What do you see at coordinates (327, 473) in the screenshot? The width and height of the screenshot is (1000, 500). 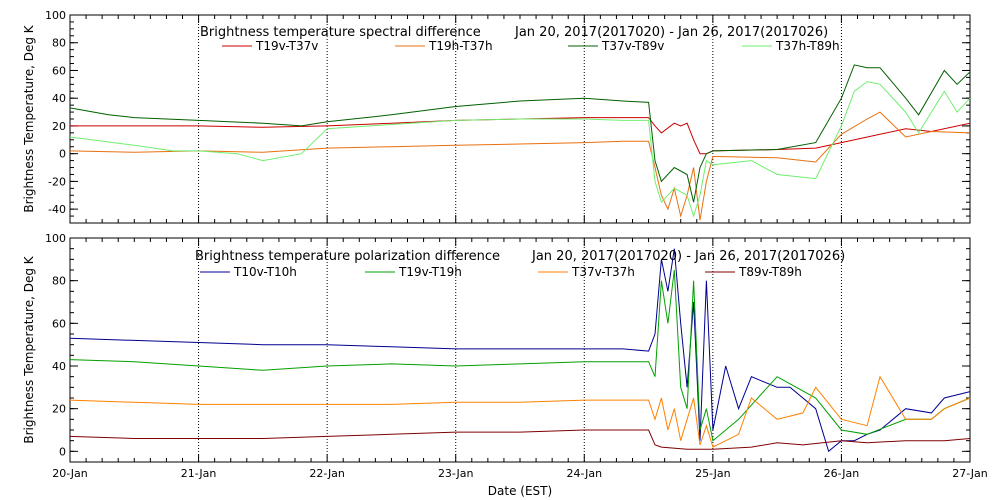 I see `x-tick-label: 22-Jan` at bounding box center [327, 473].